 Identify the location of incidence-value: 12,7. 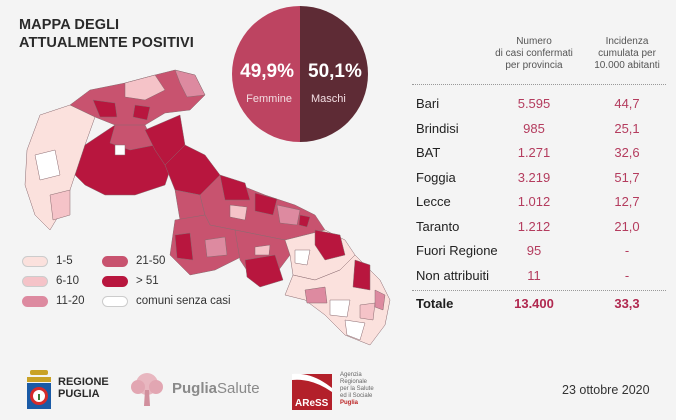
(627, 201).